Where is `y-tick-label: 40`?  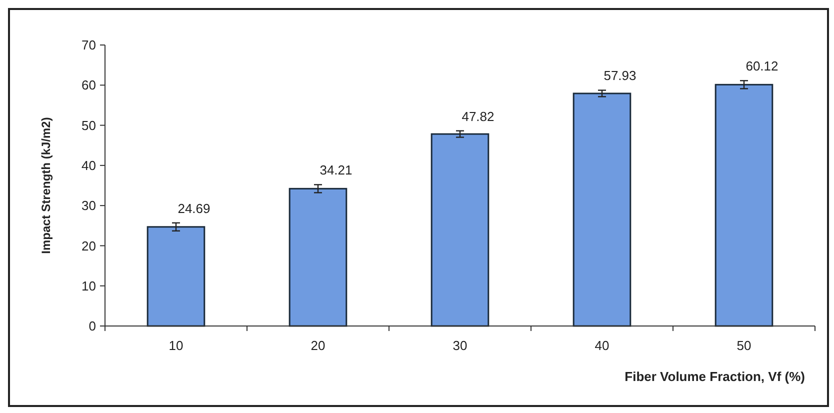
y-tick-label: 40 is located at coordinates (89, 165).